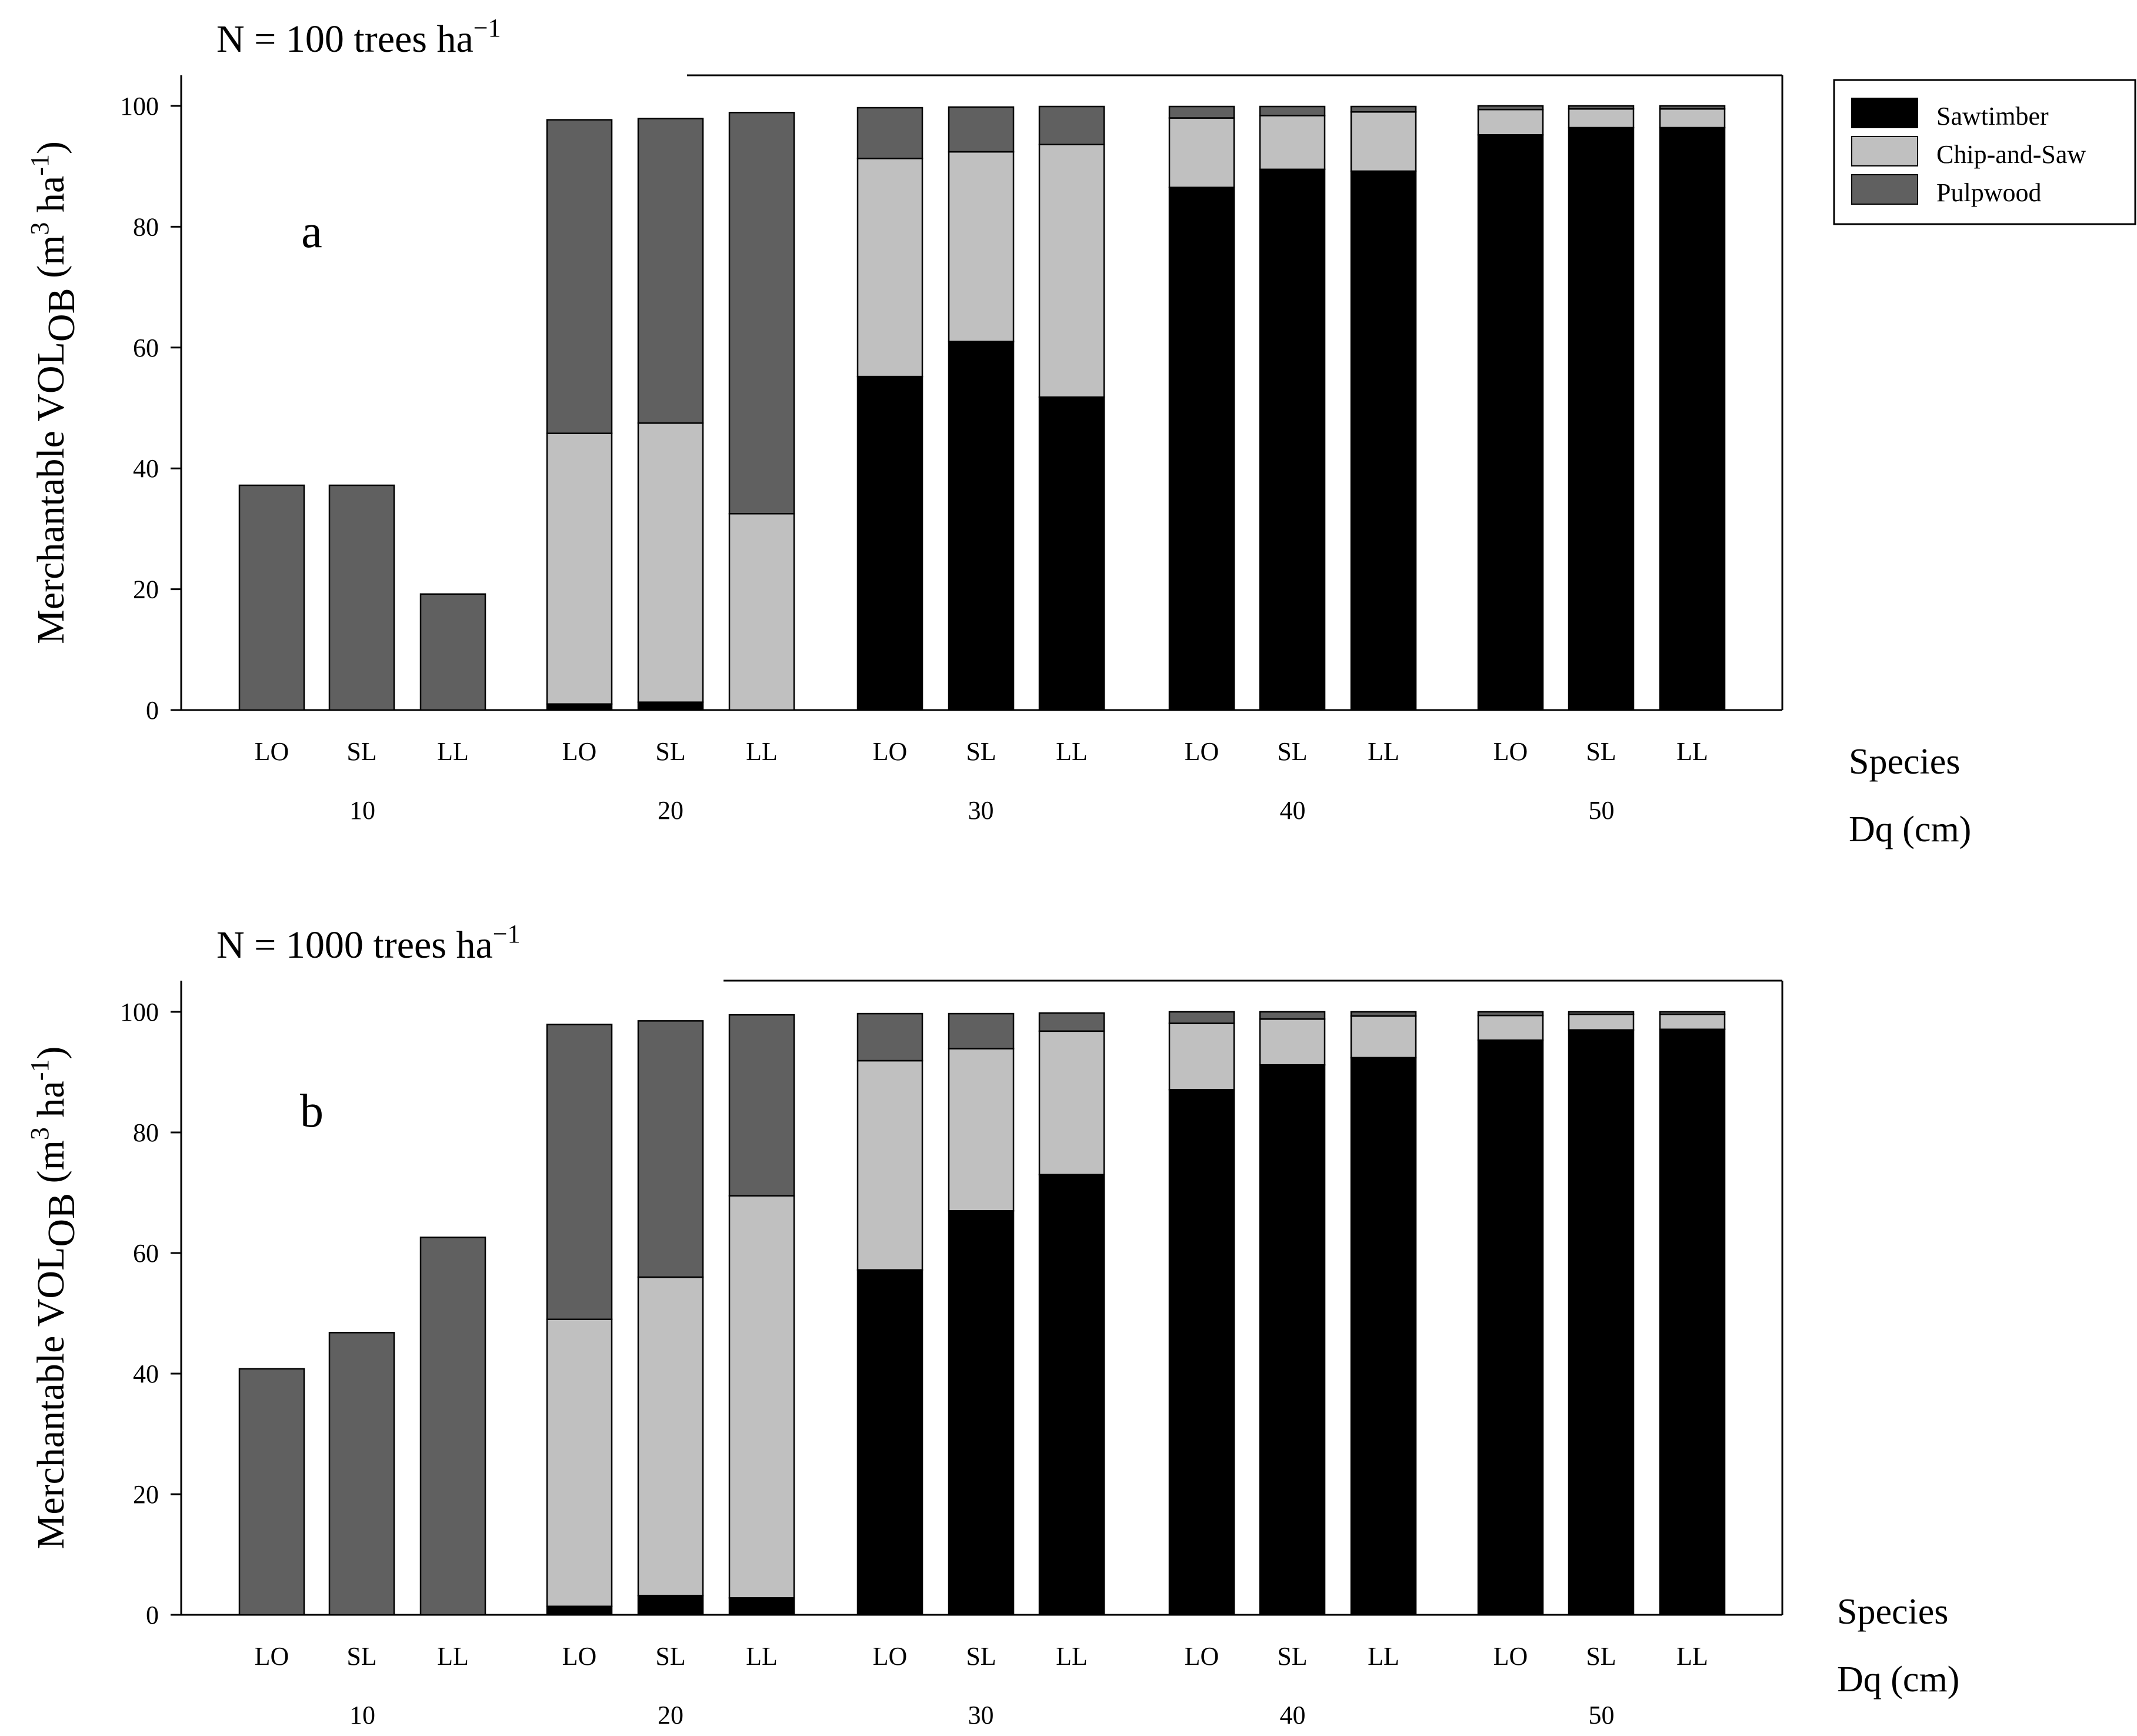 The height and width of the screenshot is (1736, 2137). I want to click on bar-pulpwood-dq50-sl, so click(1601, 108).